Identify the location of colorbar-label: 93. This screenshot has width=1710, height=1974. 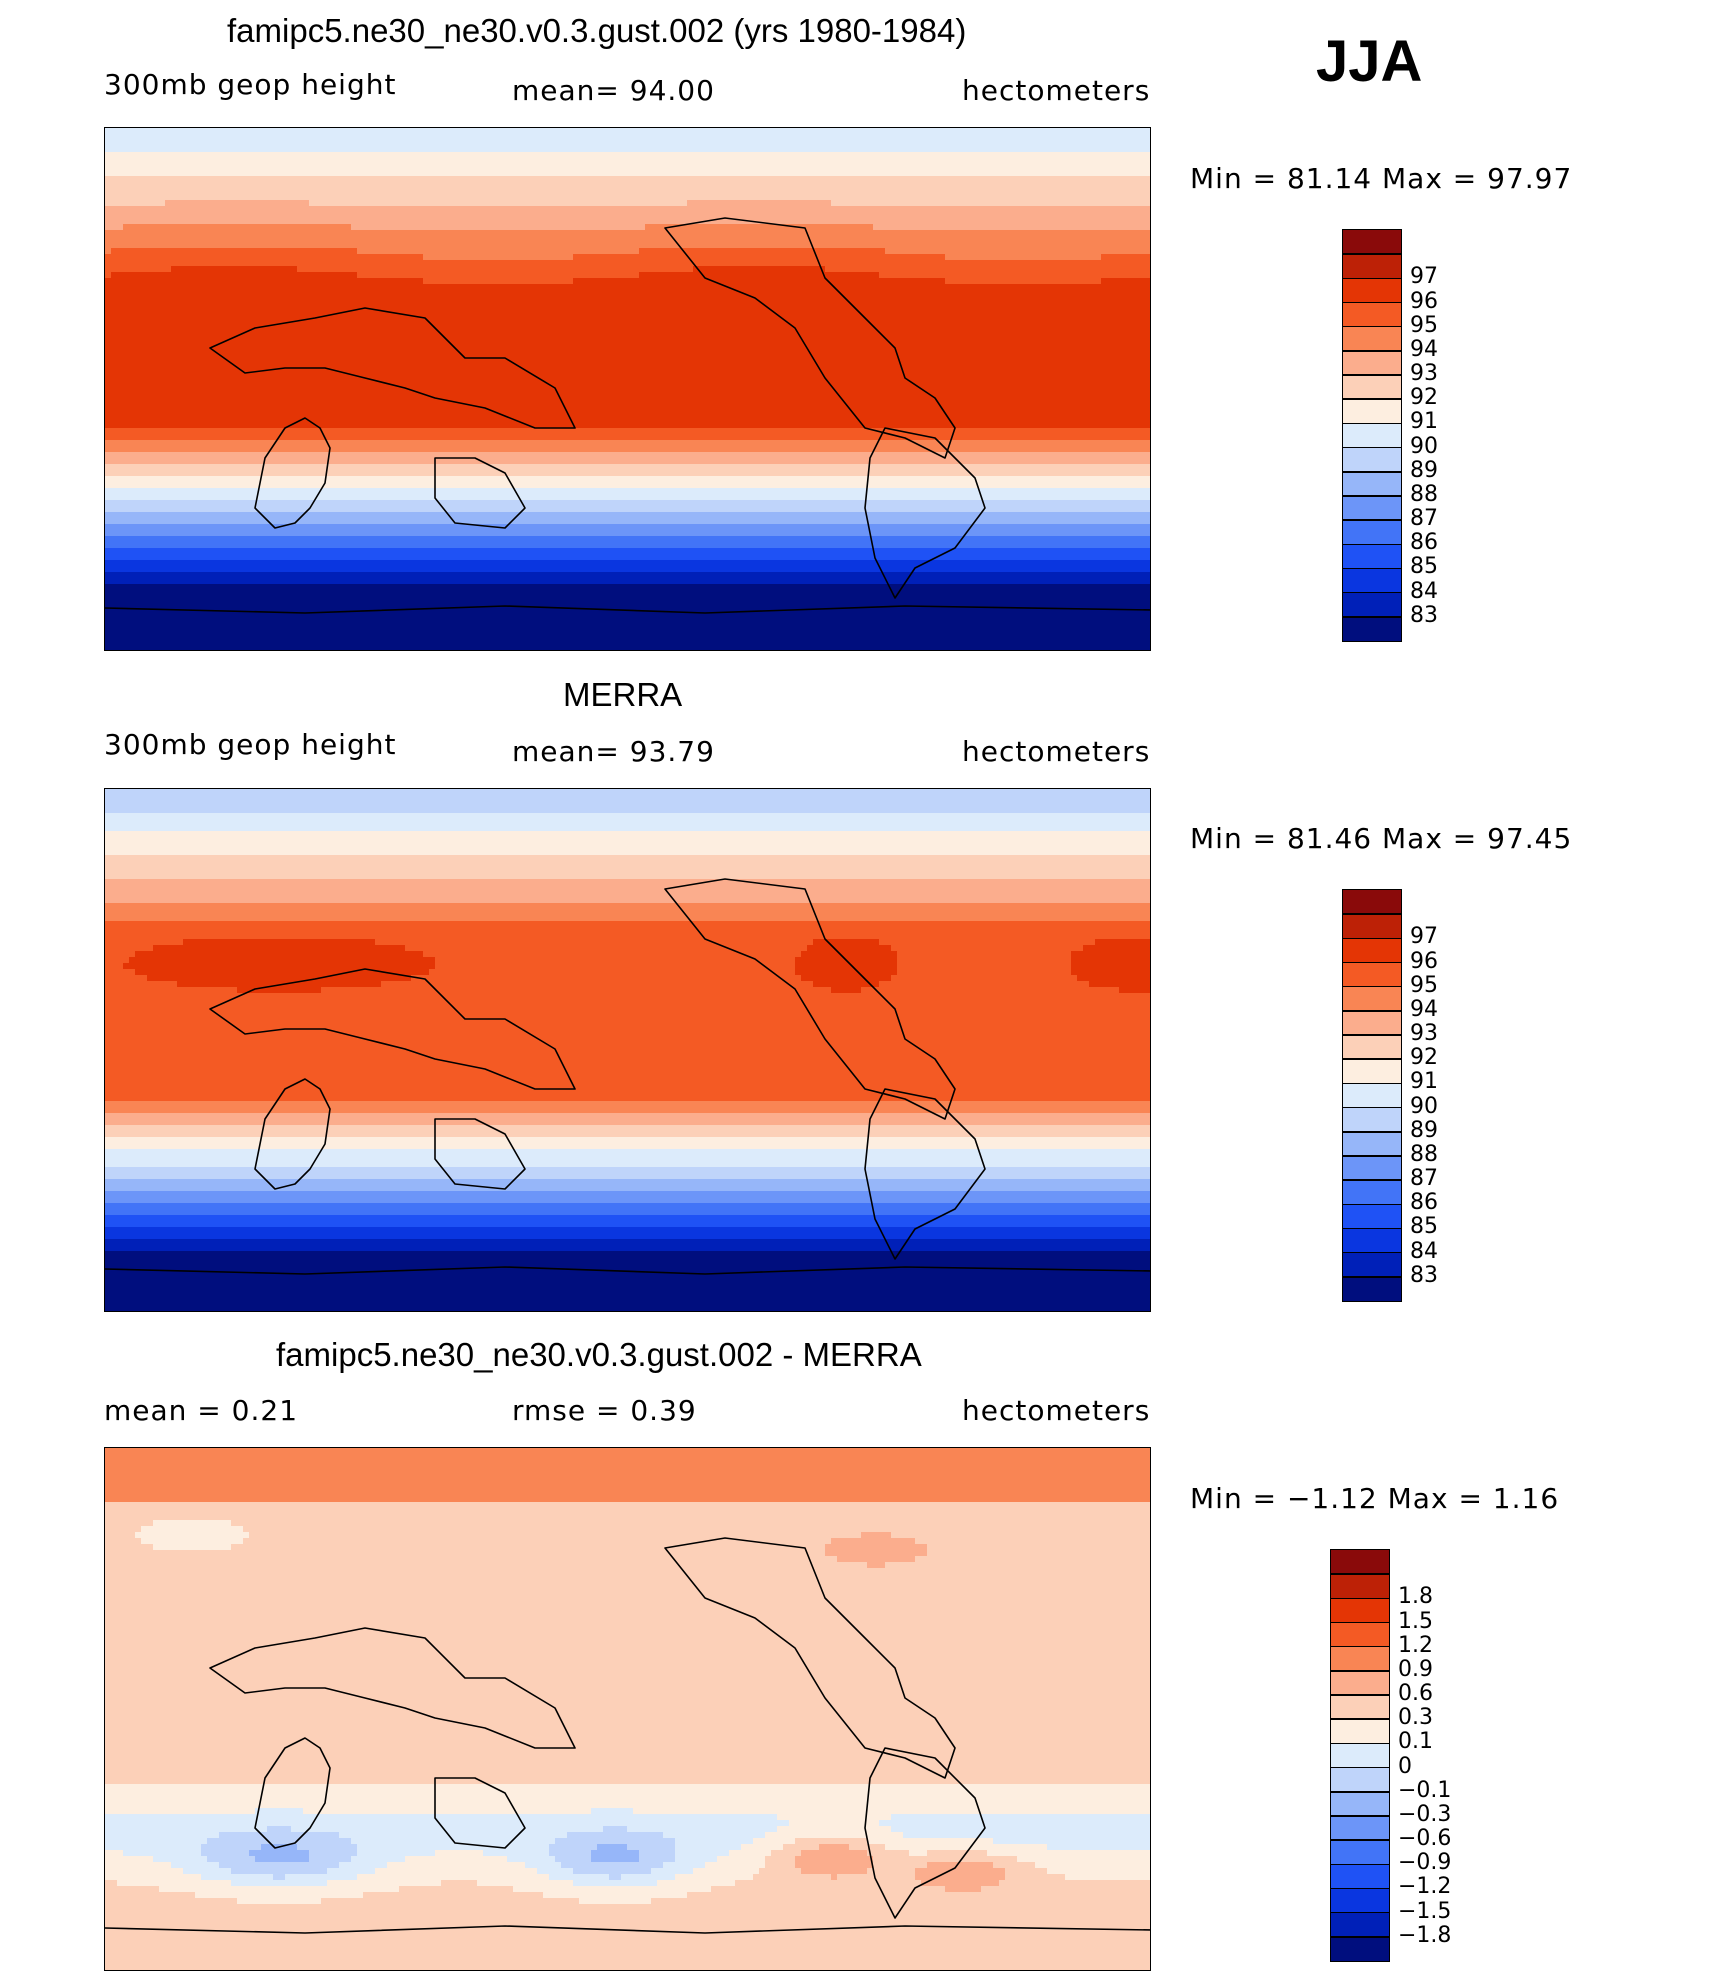
(1424, 1034).